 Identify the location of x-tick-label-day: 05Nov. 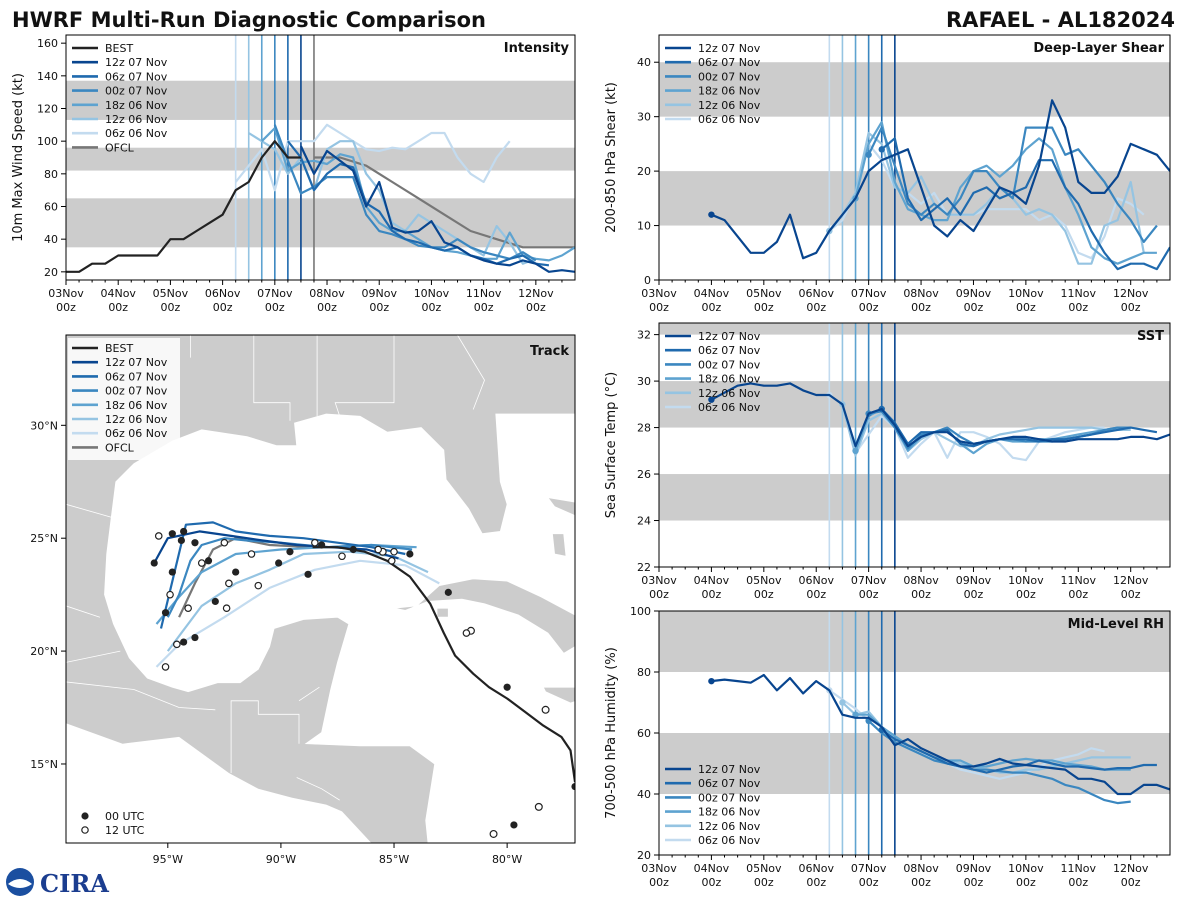
(171, 293).